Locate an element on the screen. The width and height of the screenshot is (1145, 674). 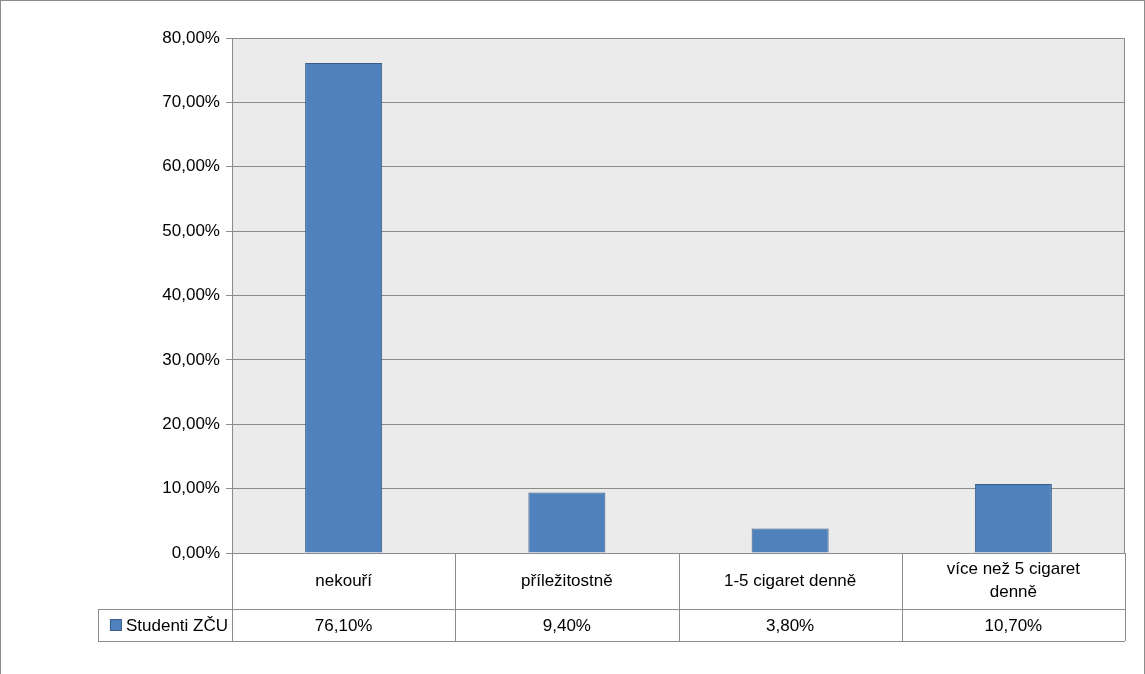
y-tick-label: 20,00% is located at coordinates (191, 423).